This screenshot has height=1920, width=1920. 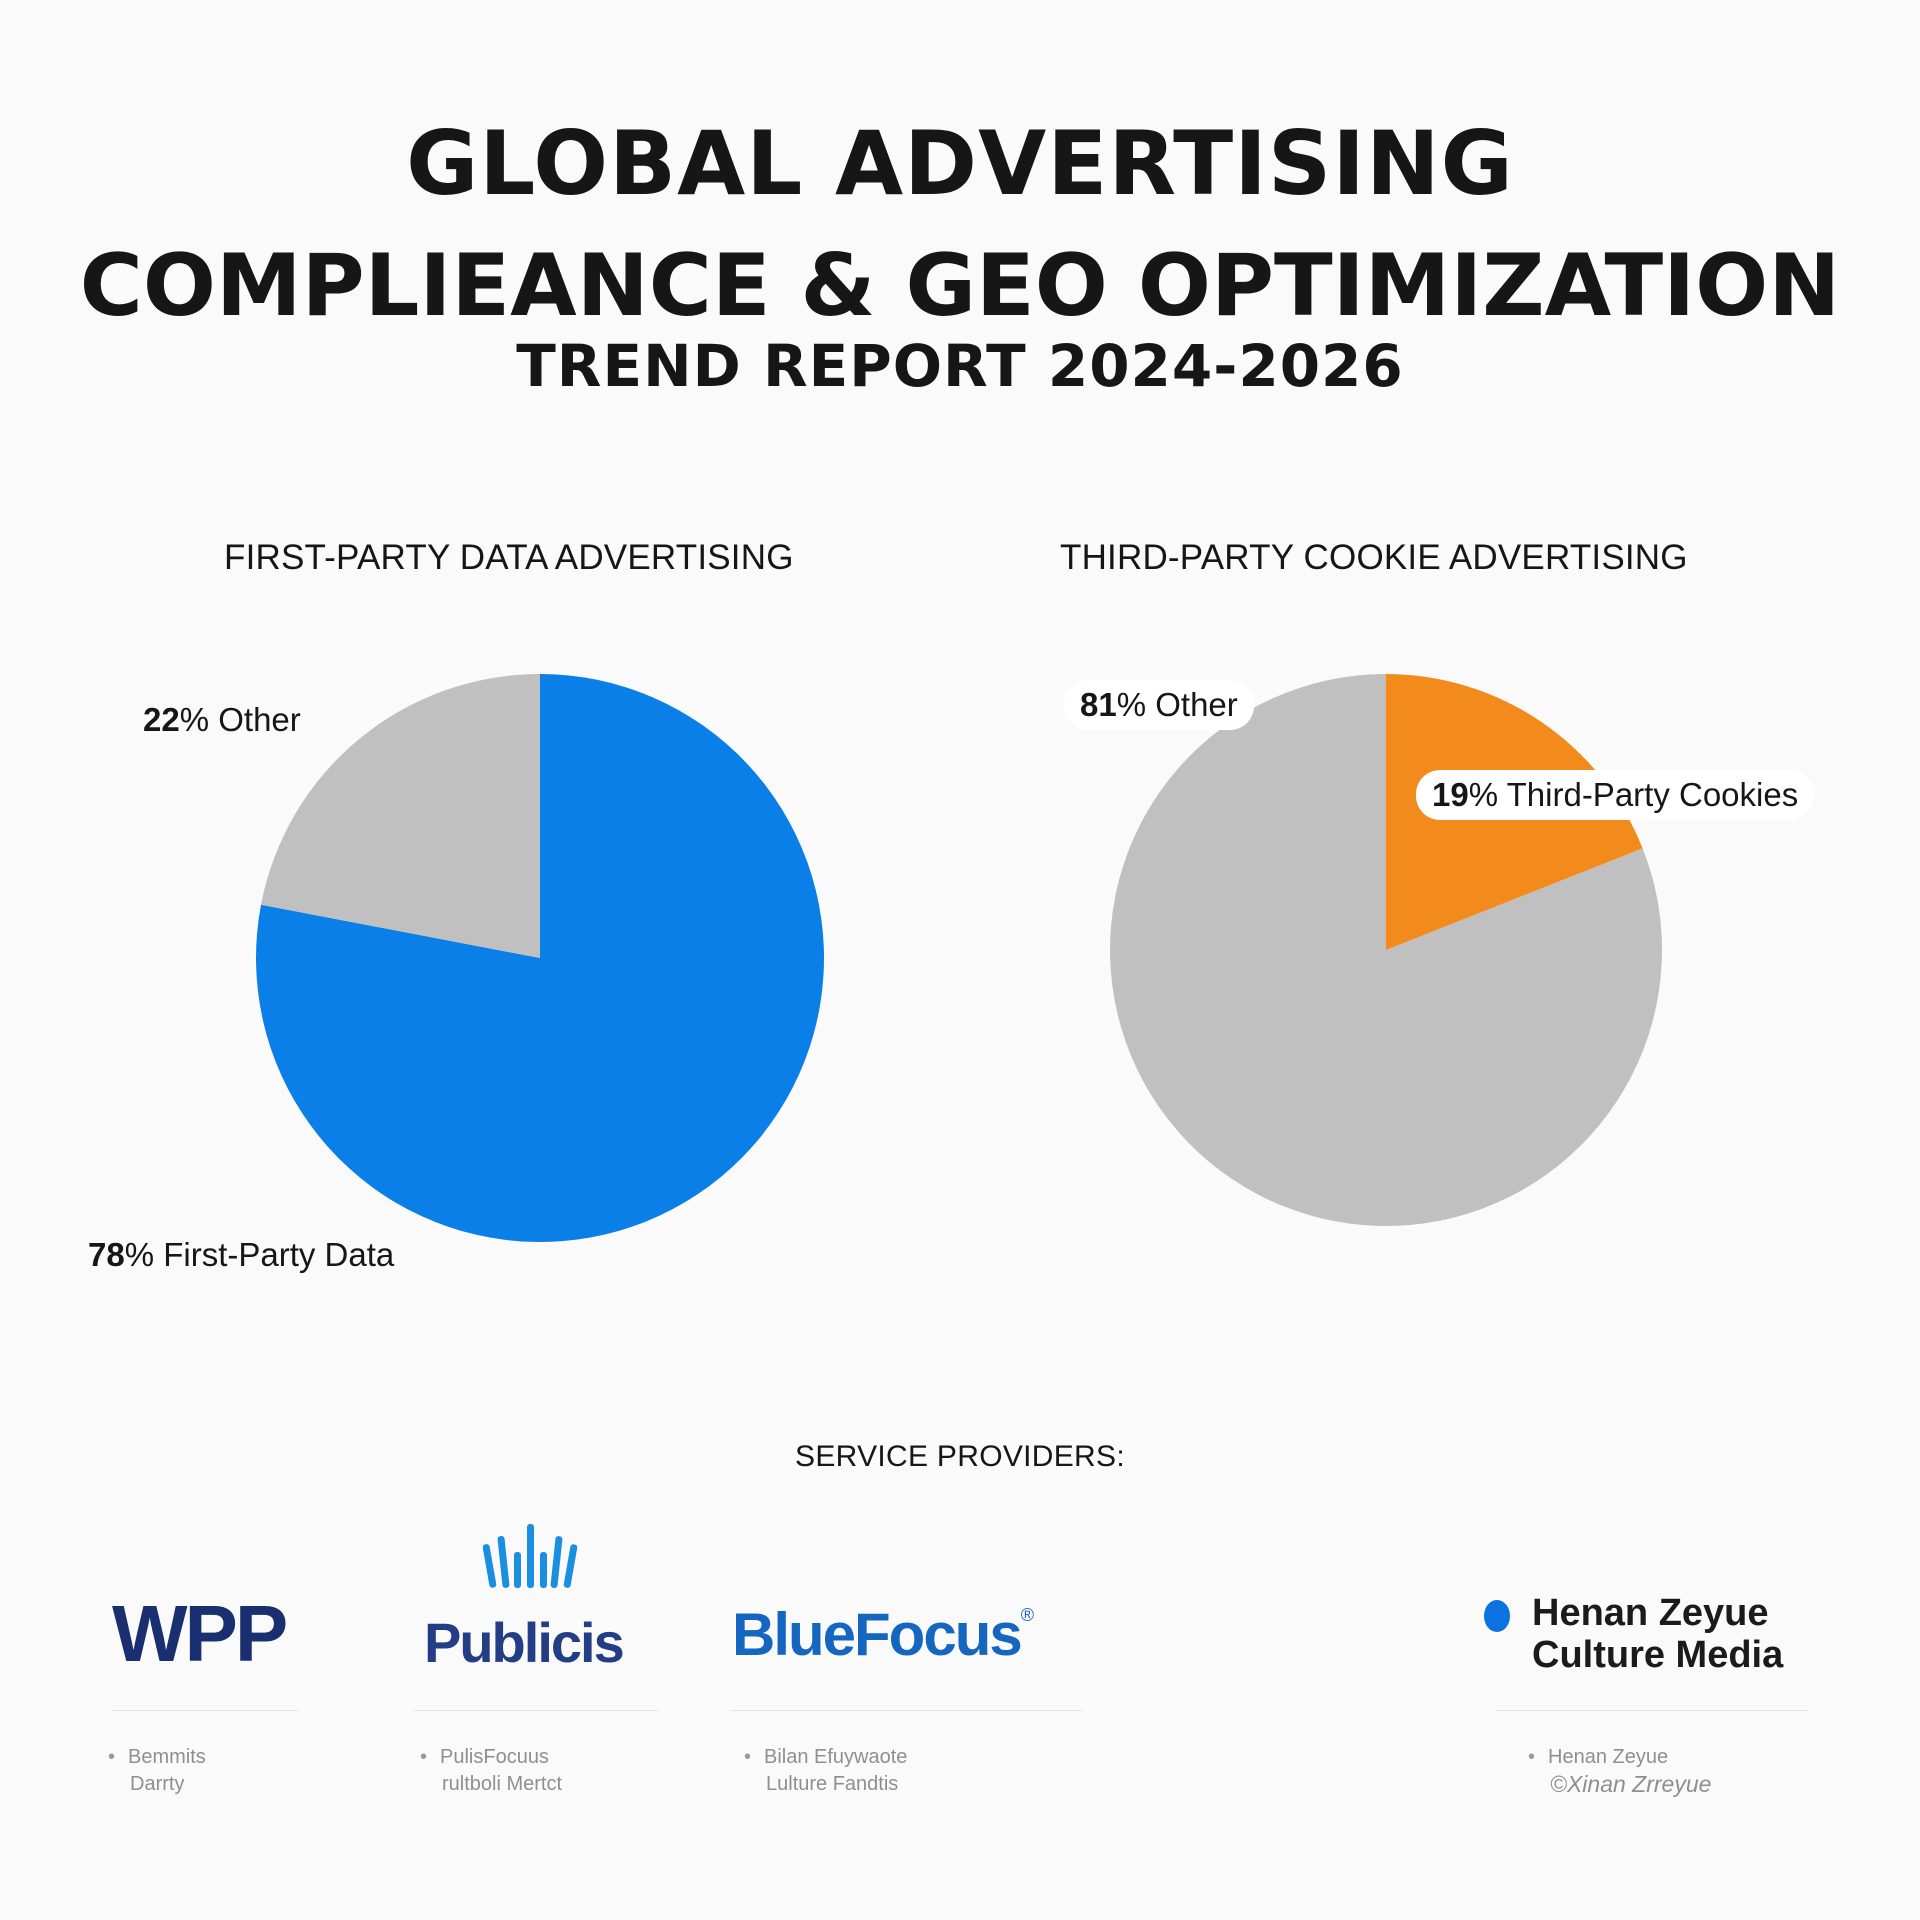 What do you see at coordinates (1027, 1615) in the screenshot?
I see `registered-mark: ®` at bounding box center [1027, 1615].